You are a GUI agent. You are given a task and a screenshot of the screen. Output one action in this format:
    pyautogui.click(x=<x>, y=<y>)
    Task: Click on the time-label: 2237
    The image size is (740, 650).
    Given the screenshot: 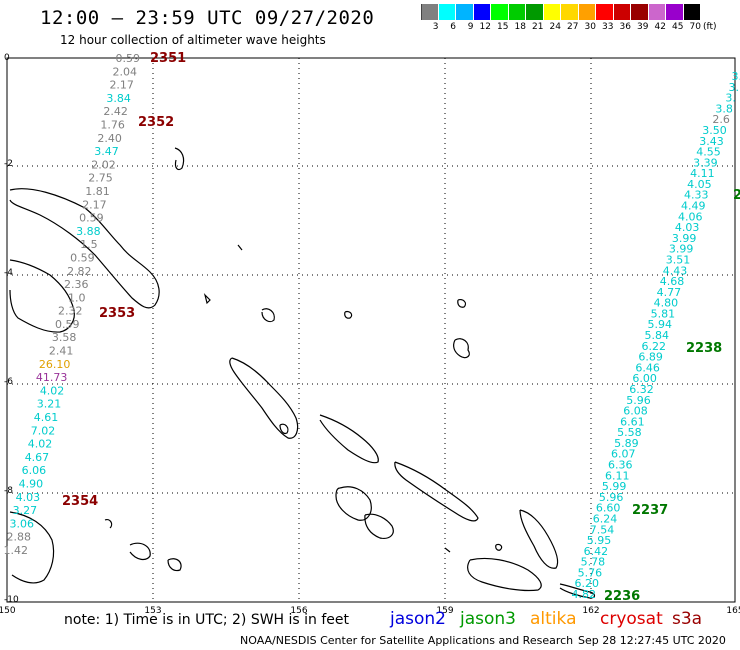 What is the action you would take?
    pyautogui.click(x=650, y=510)
    